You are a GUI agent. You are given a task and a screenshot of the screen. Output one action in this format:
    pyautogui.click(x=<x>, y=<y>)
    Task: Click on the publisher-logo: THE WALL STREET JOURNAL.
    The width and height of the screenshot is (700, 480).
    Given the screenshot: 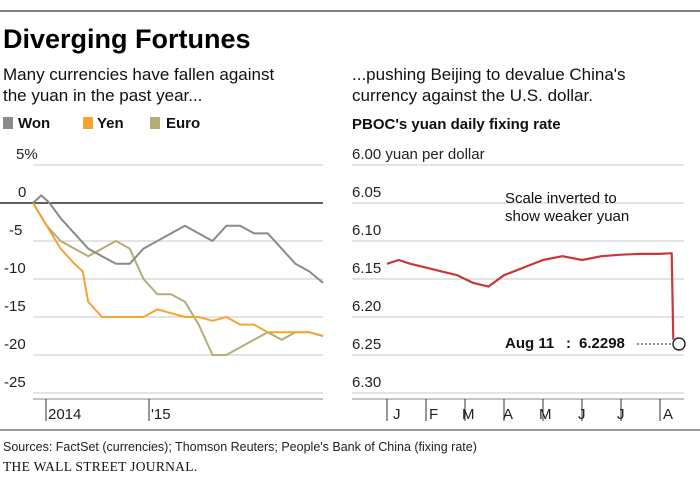 What is the action you would take?
    pyautogui.click(x=100, y=466)
    